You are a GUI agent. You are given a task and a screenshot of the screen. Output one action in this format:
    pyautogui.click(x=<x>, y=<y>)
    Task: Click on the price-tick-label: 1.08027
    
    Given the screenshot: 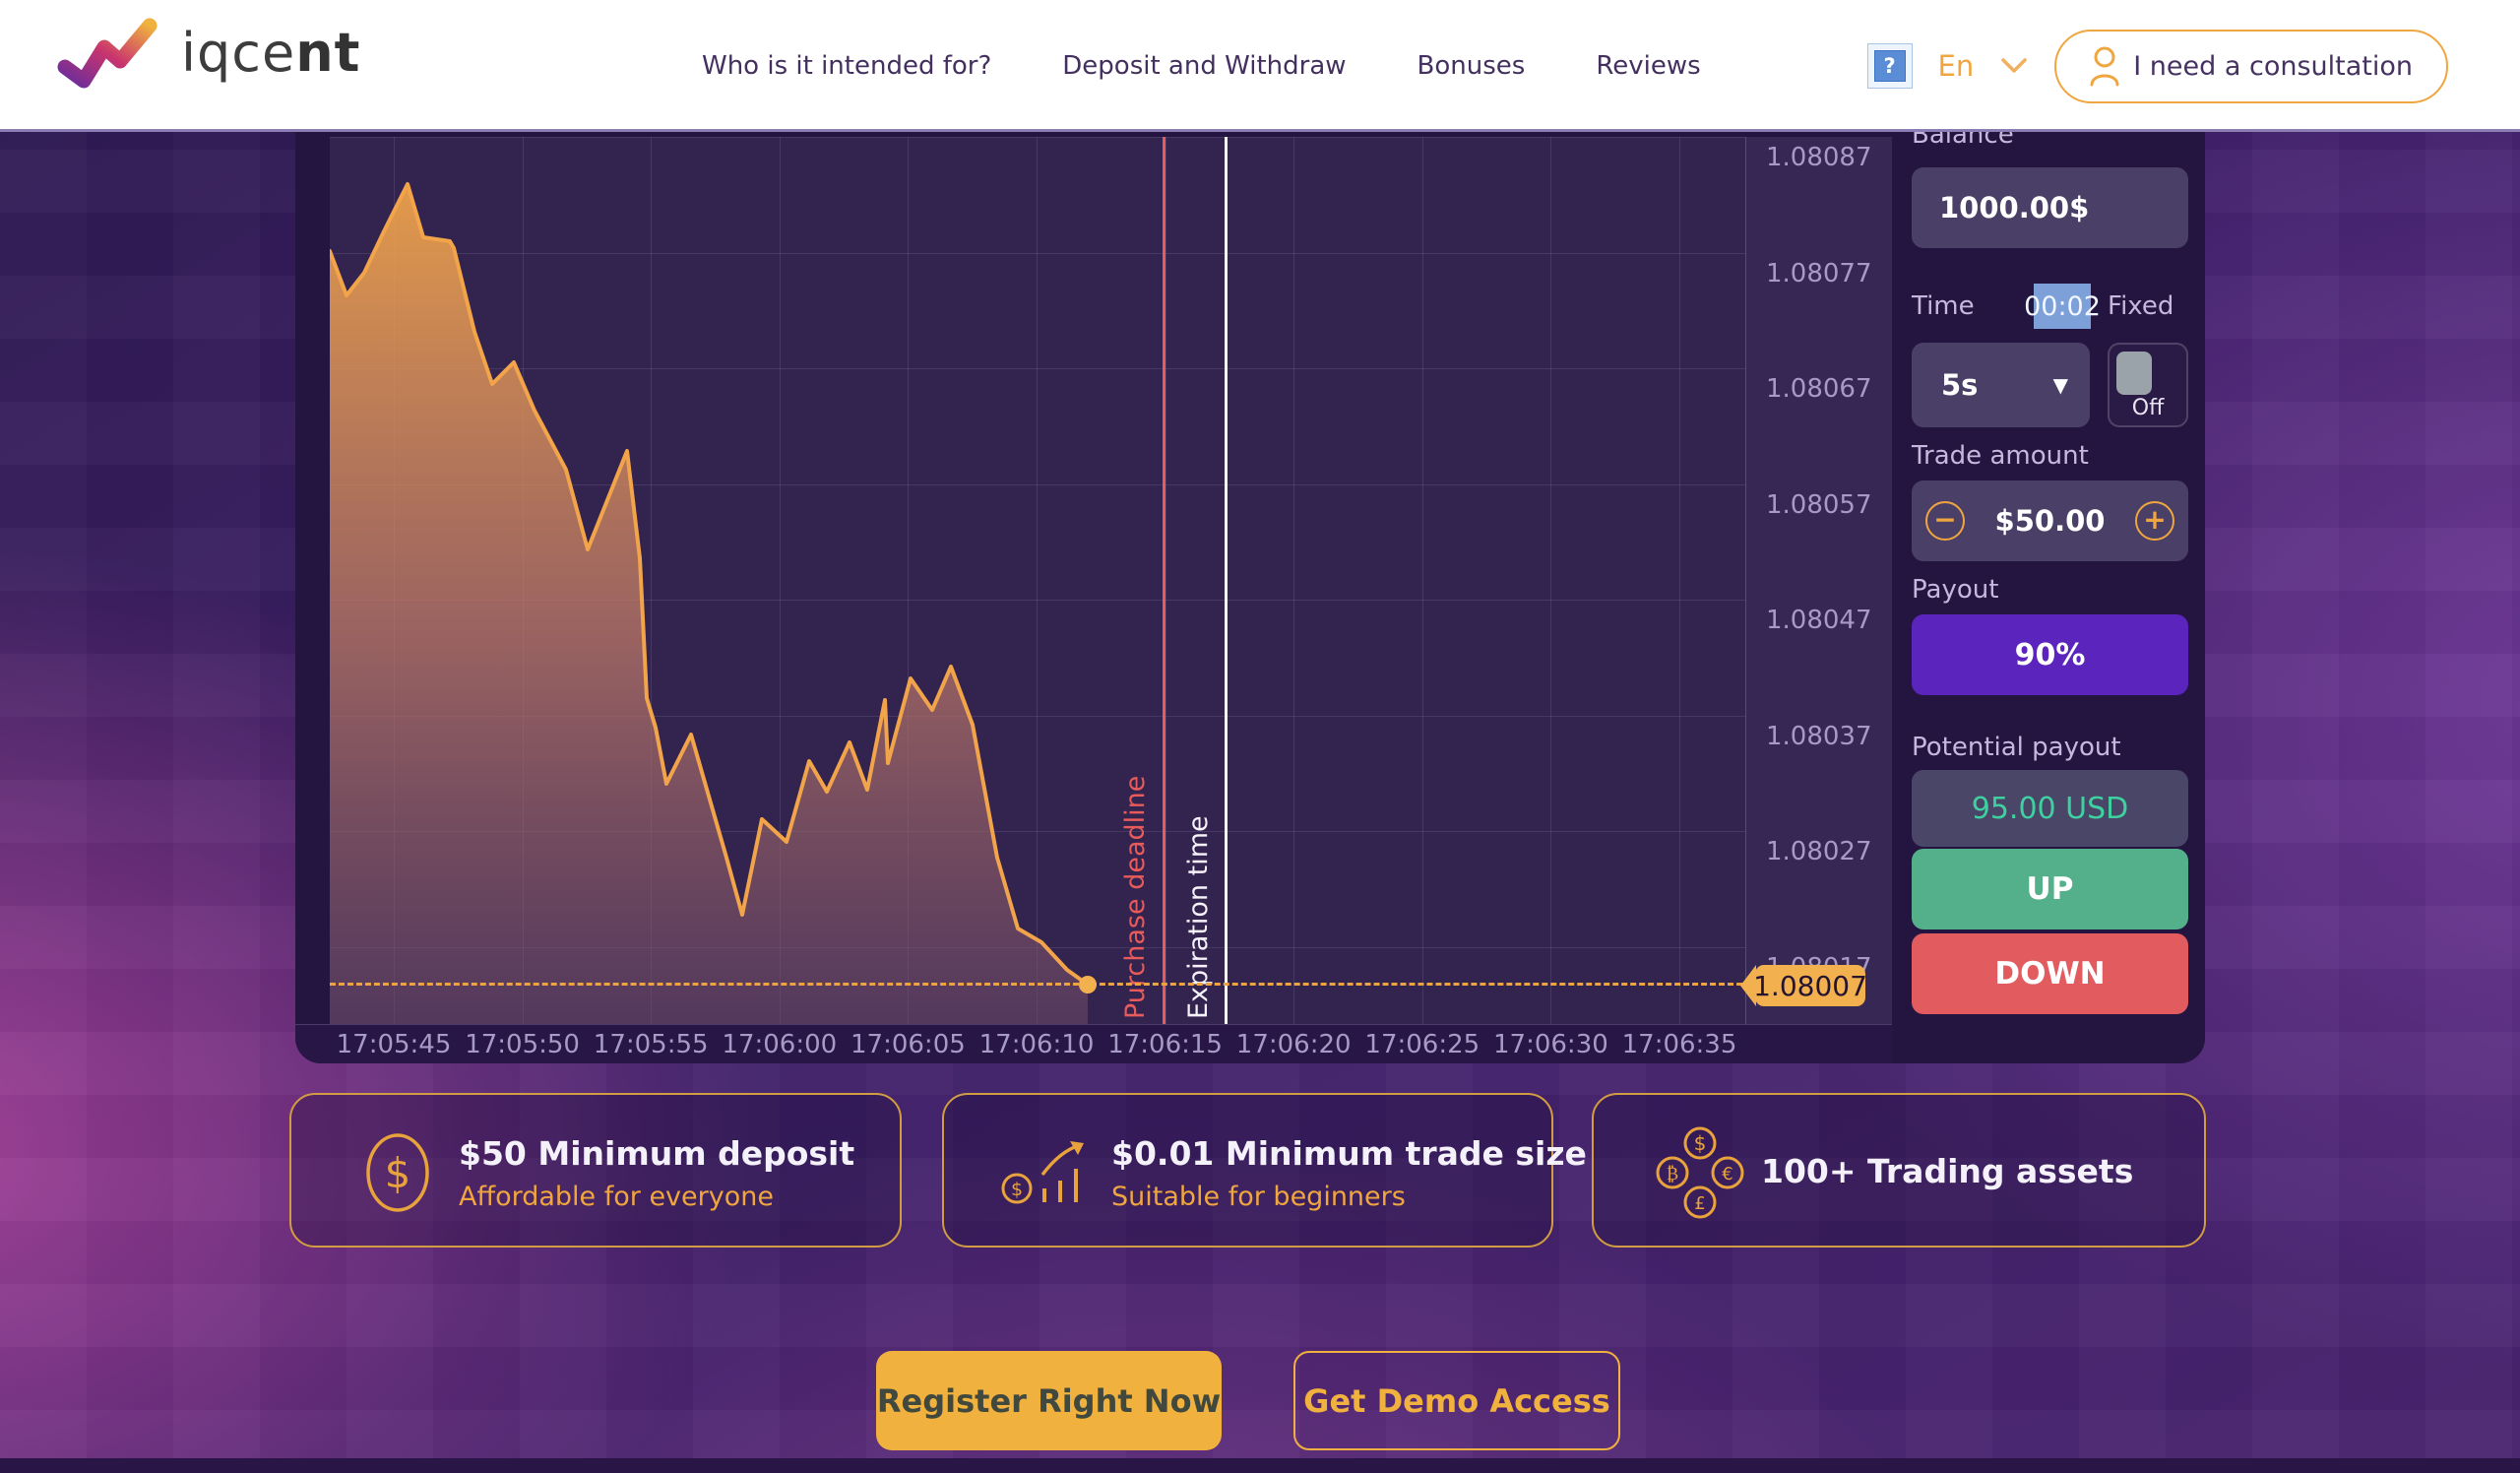 What is the action you would take?
    pyautogui.click(x=1819, y=851)
    